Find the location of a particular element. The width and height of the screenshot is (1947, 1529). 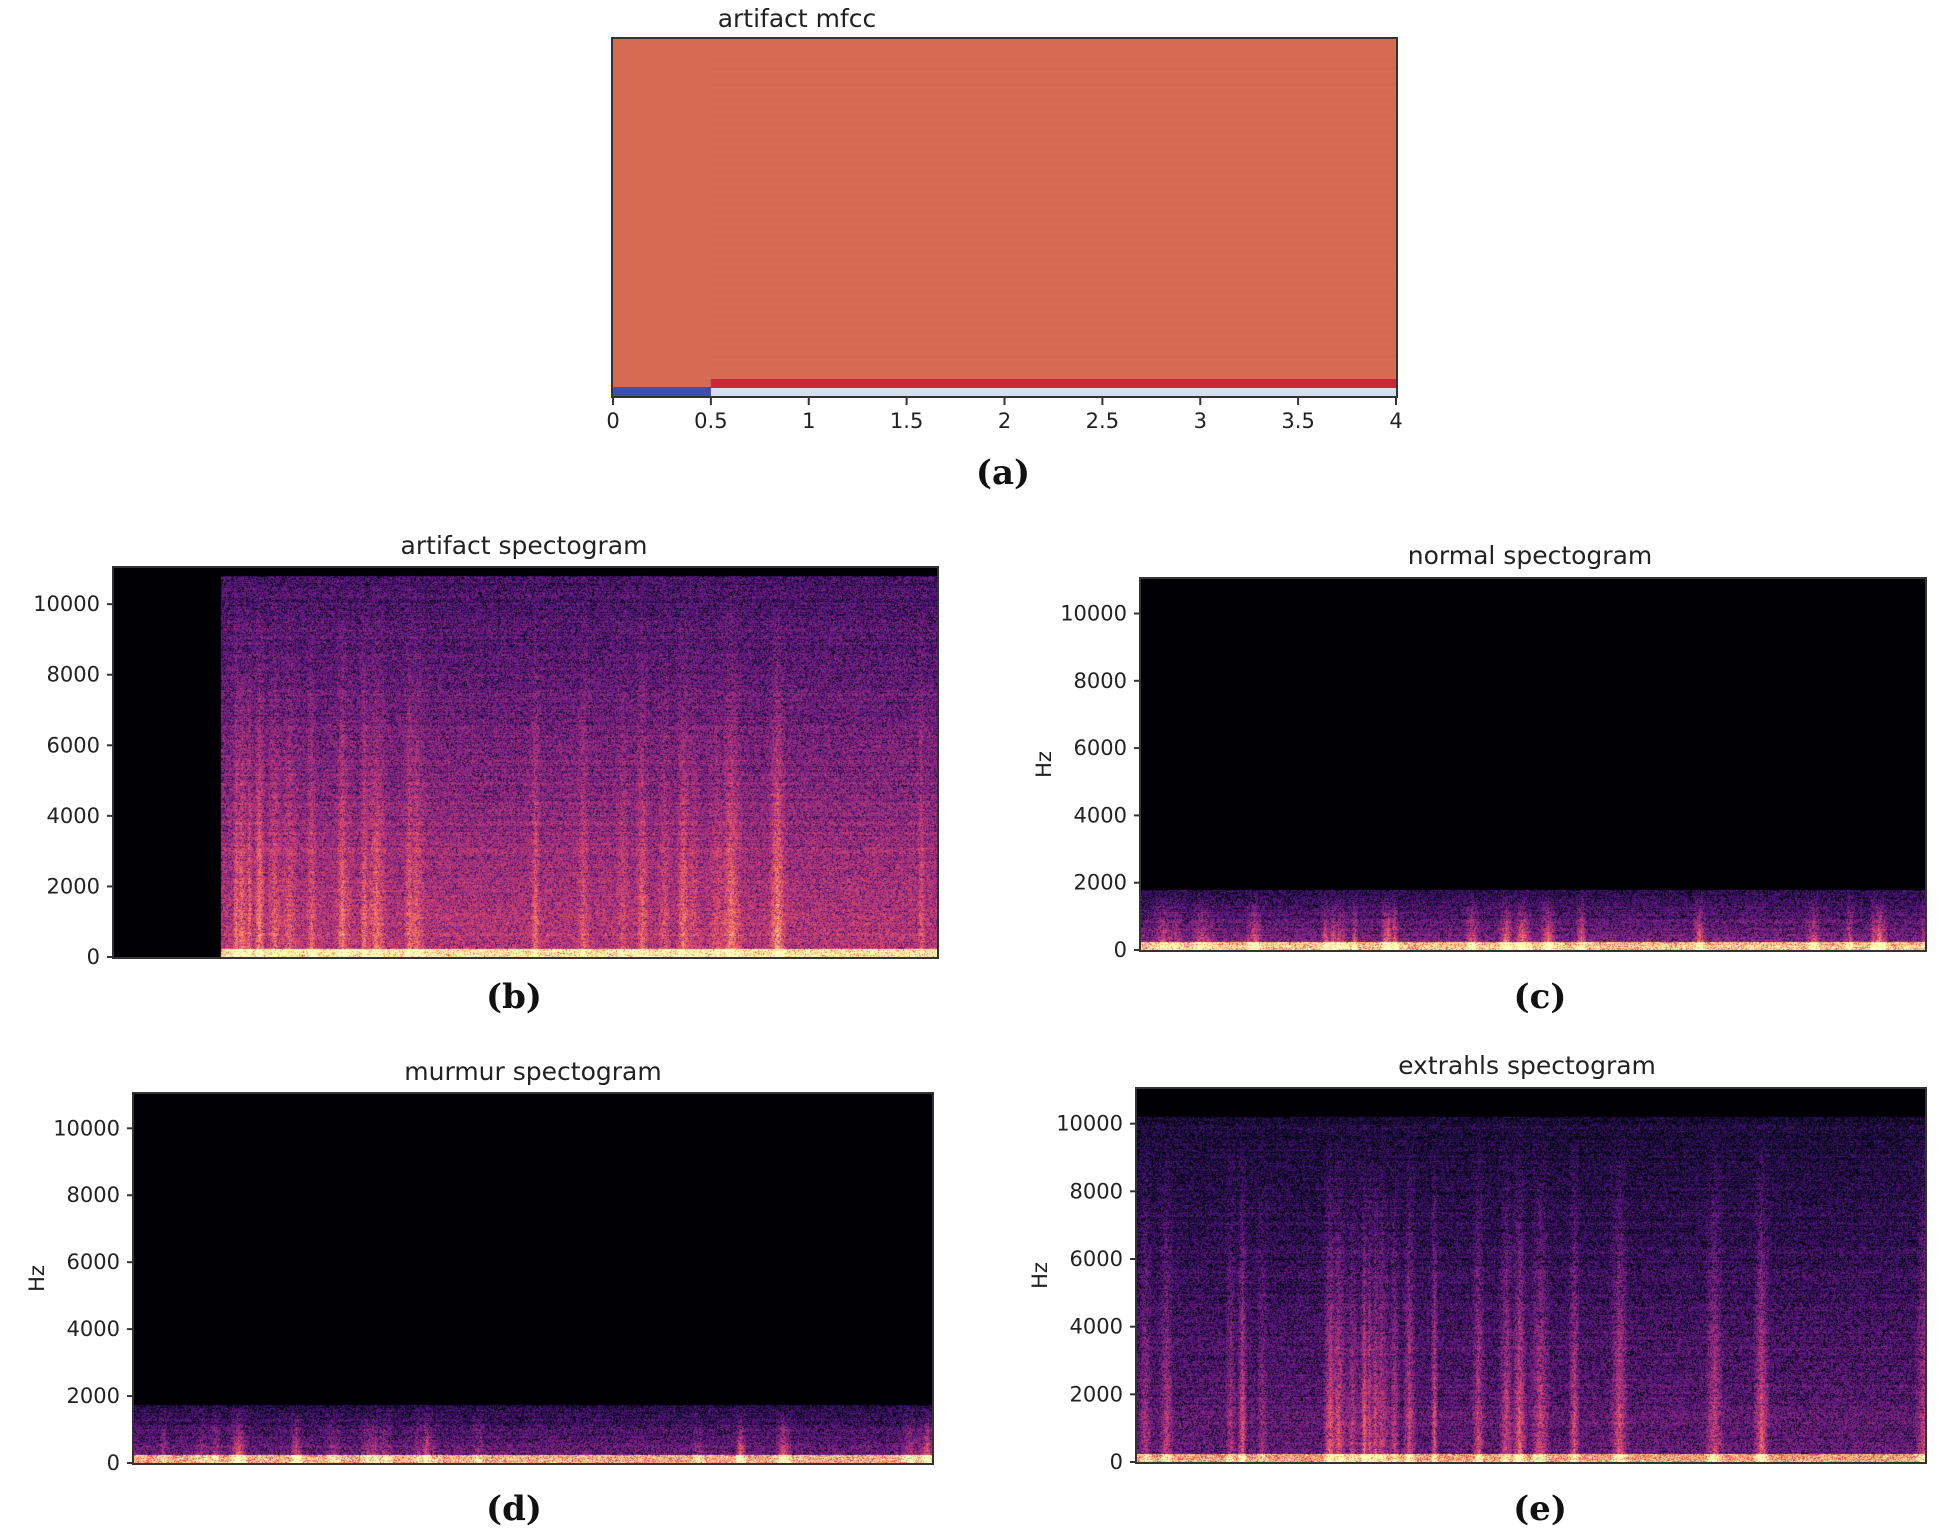

murmur-spectrogram is located at coordinates (533, 1278).